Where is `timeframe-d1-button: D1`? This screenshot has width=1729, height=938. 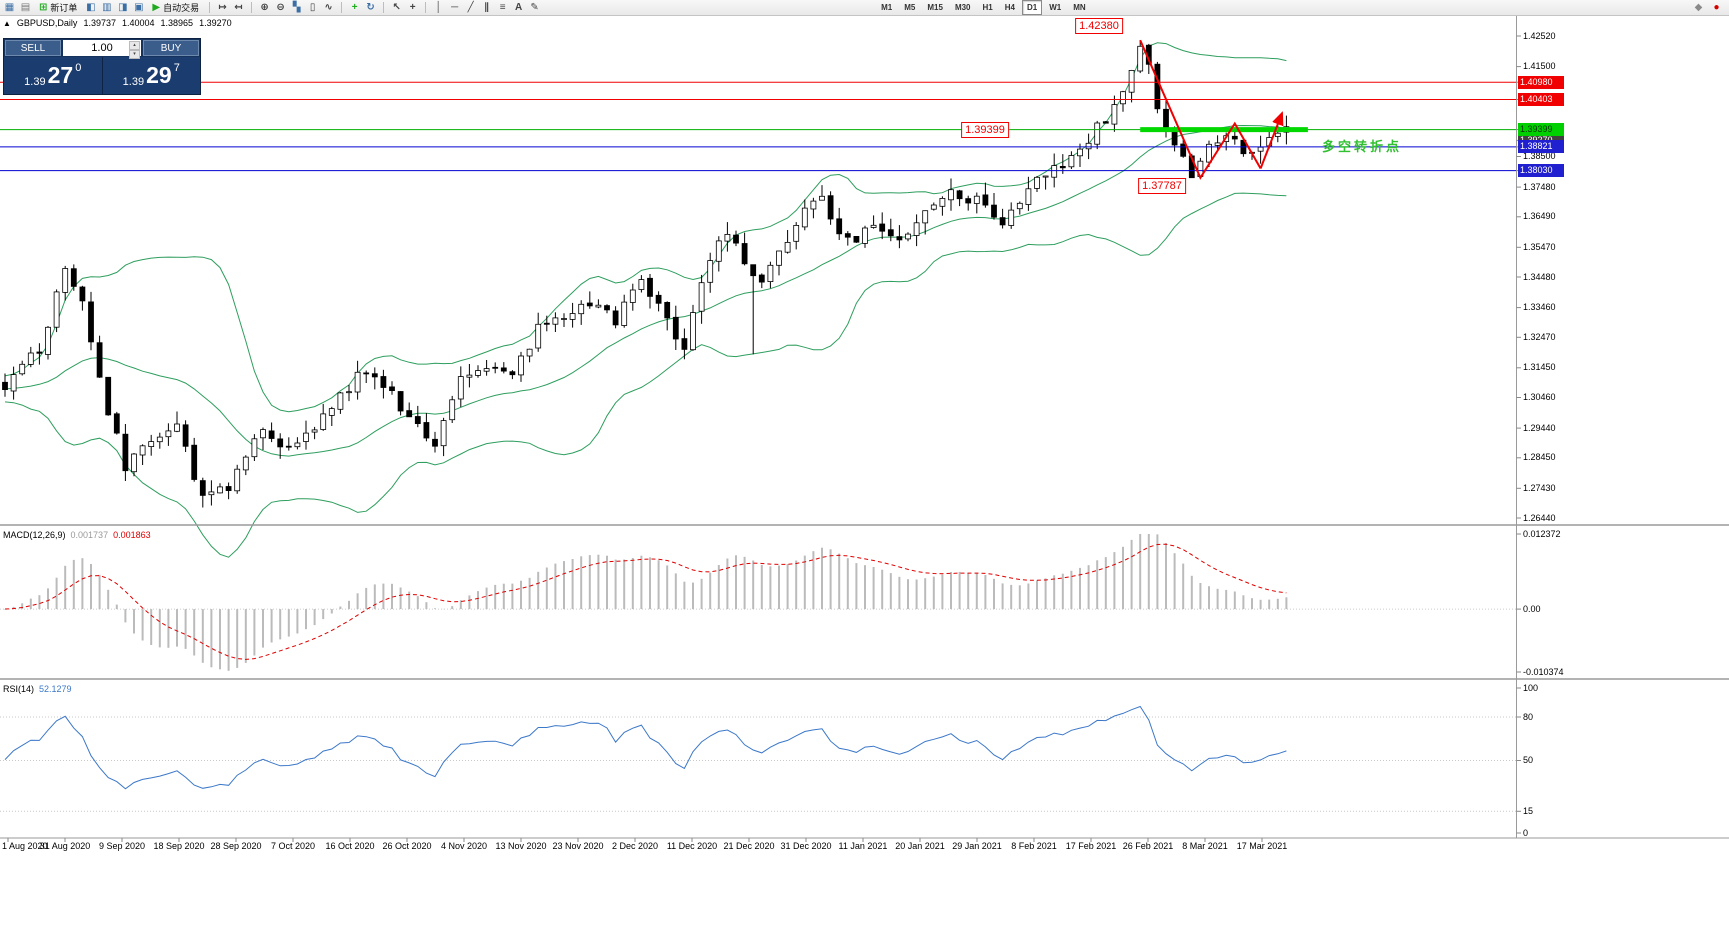
timeframe-d1-button: D1 is located at coordinates (1032, 7).